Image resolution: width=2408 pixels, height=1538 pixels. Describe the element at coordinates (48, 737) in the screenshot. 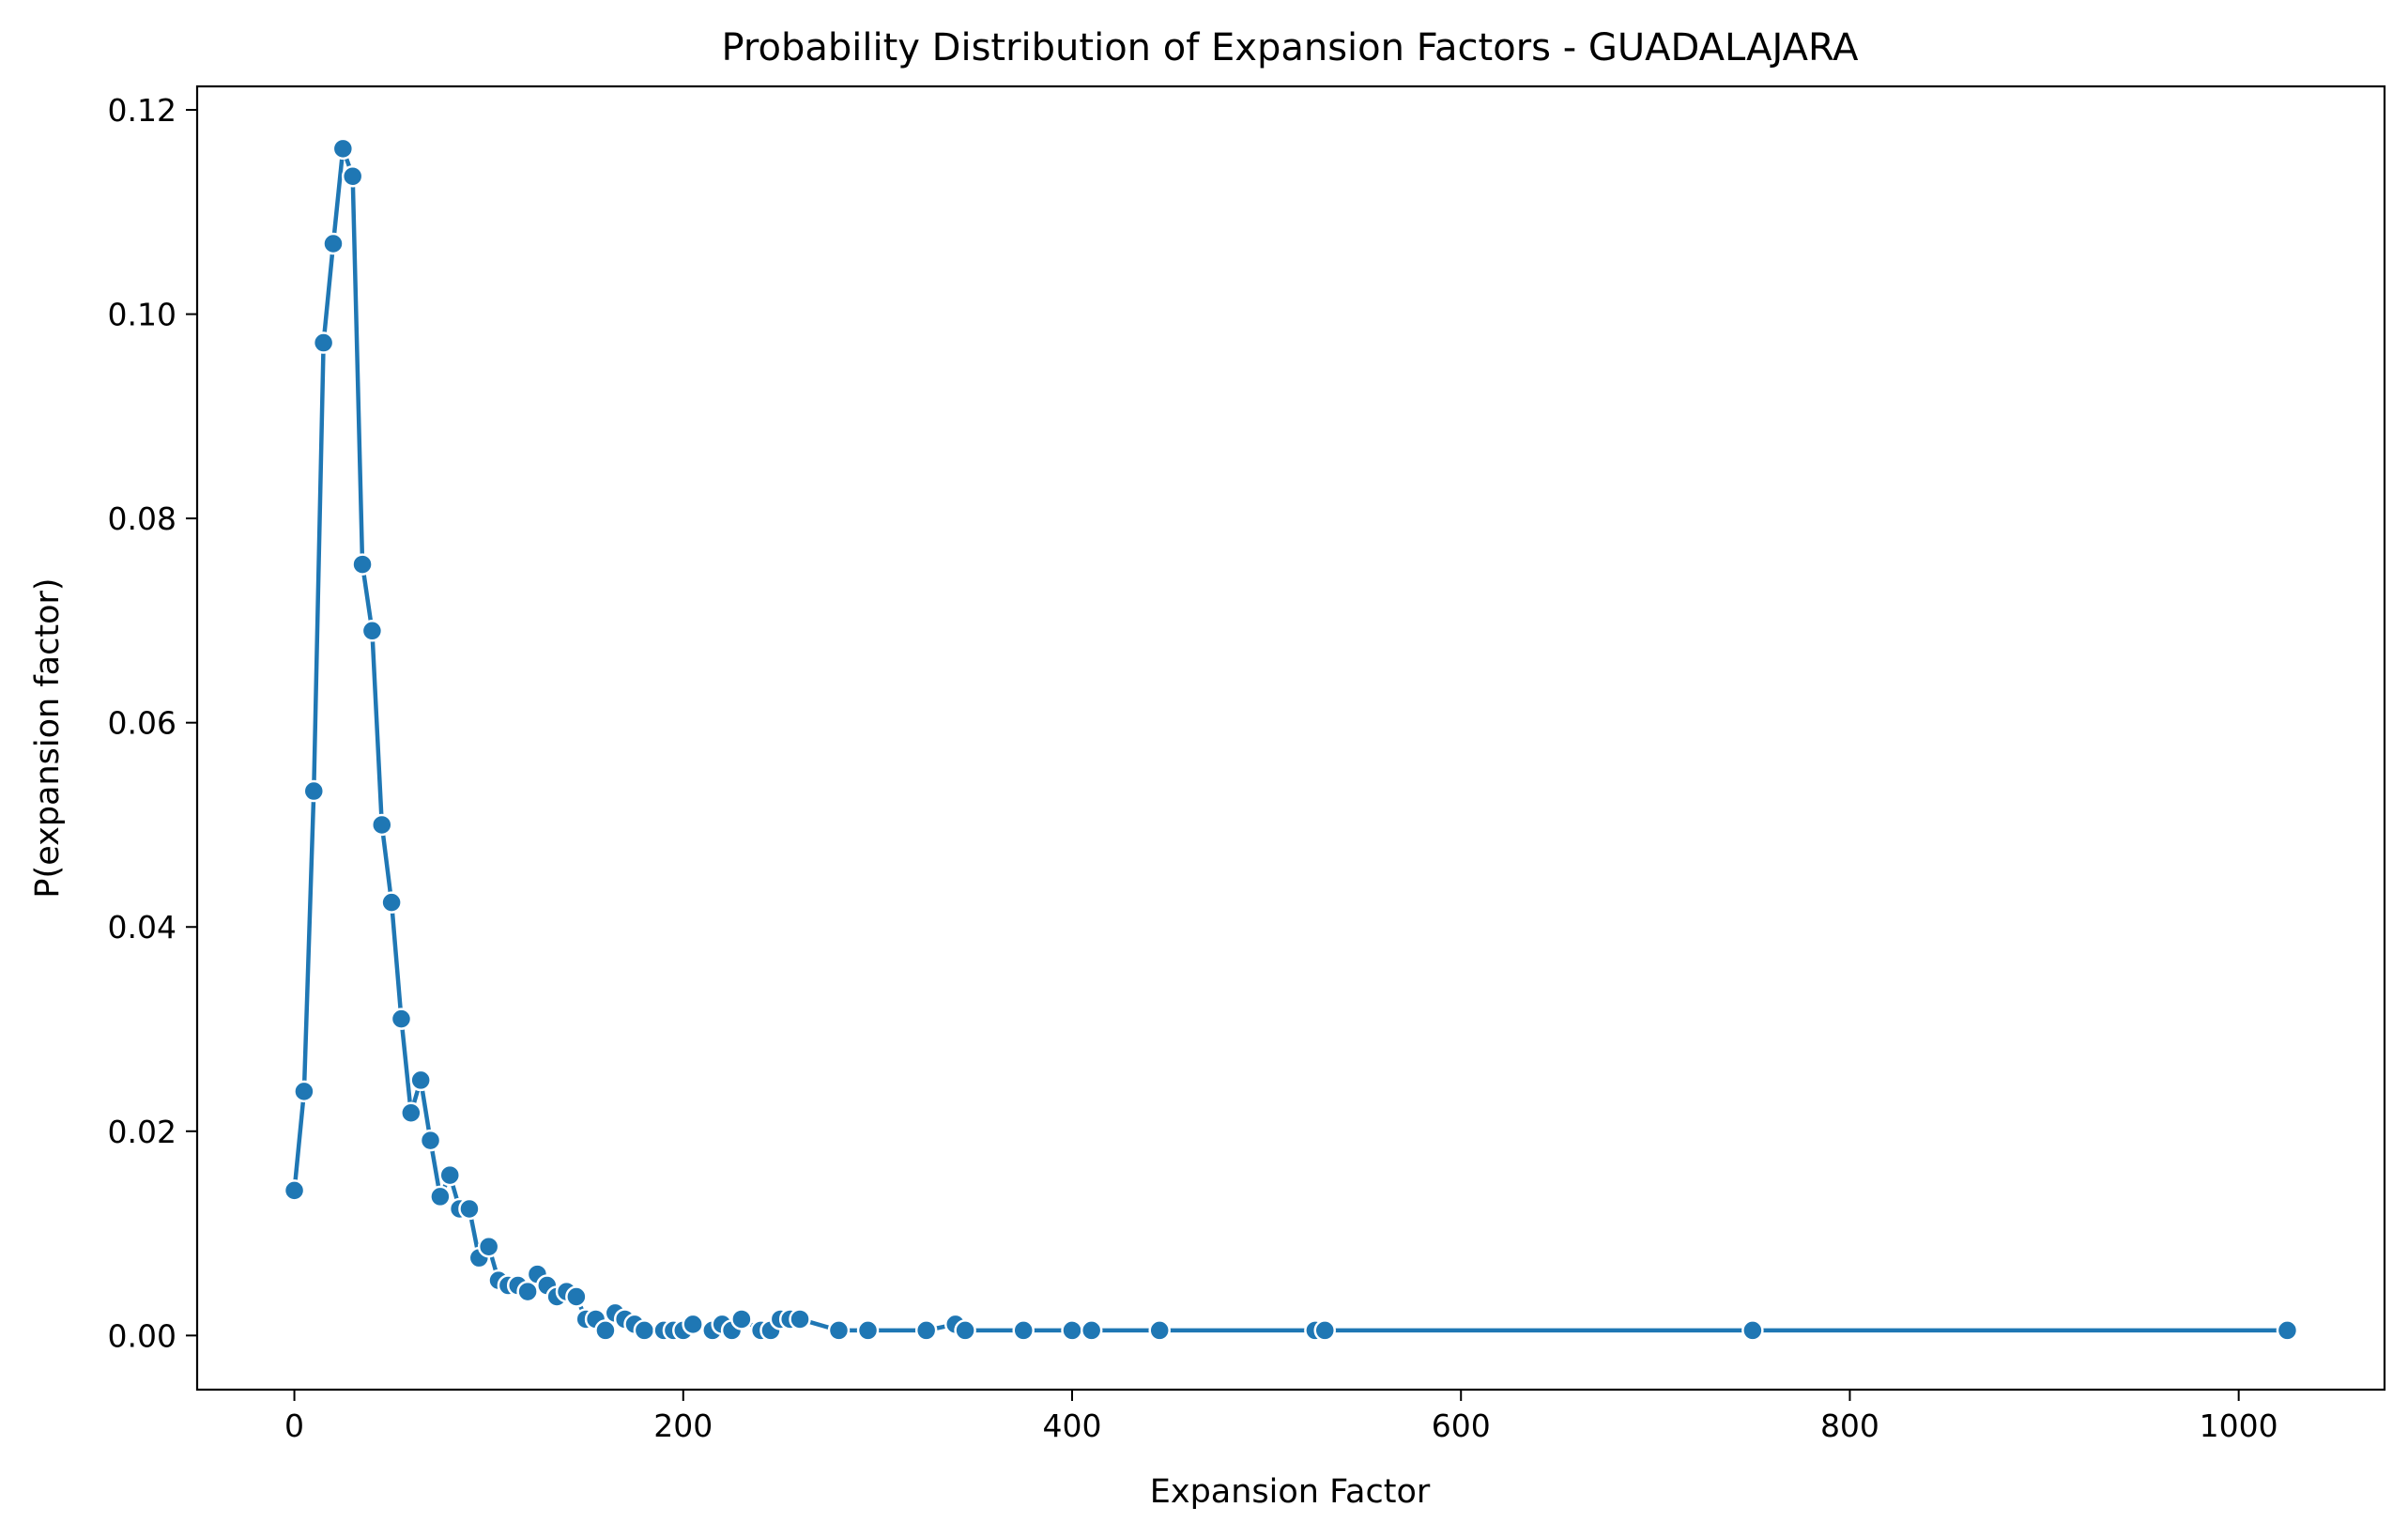

I see `y-axis-label: P(expansion factor)` at that location.